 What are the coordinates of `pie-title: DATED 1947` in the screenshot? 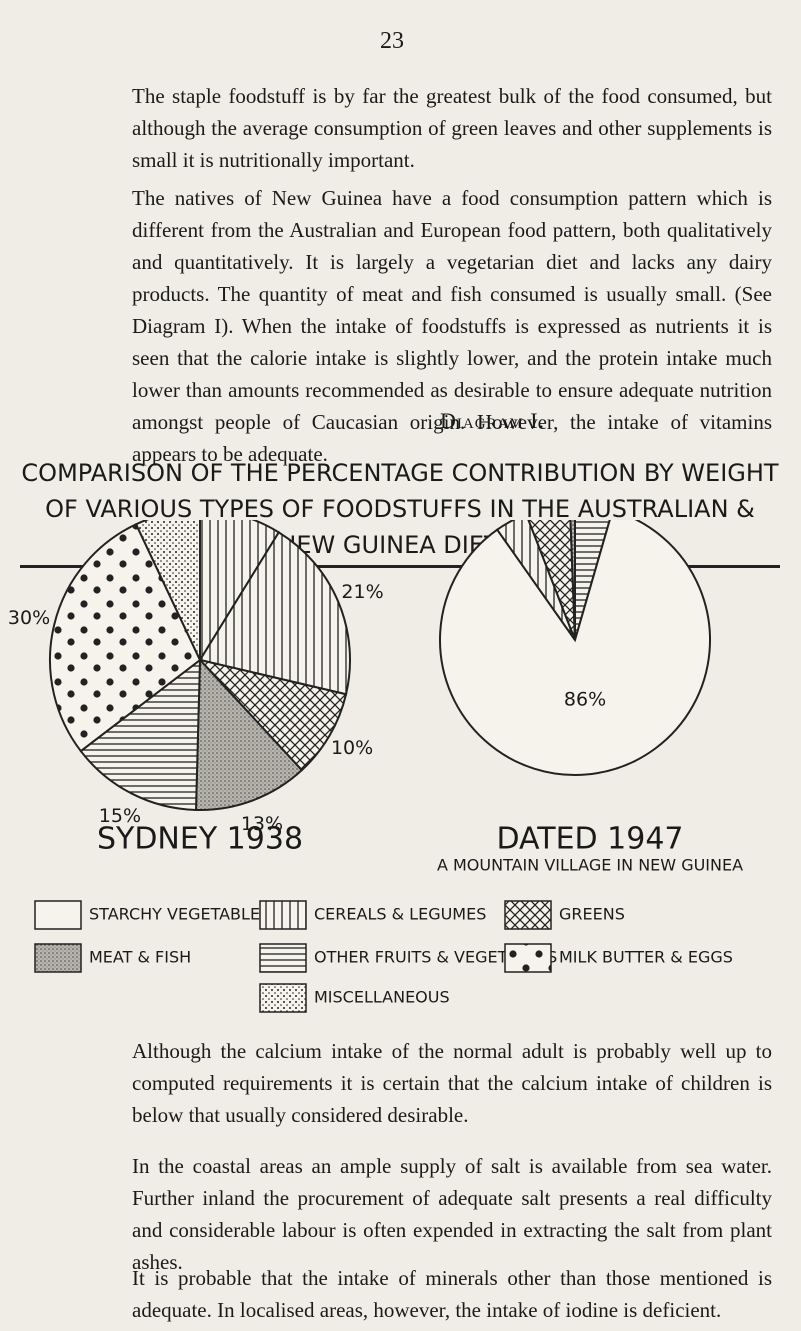 It's located at (589, 839).